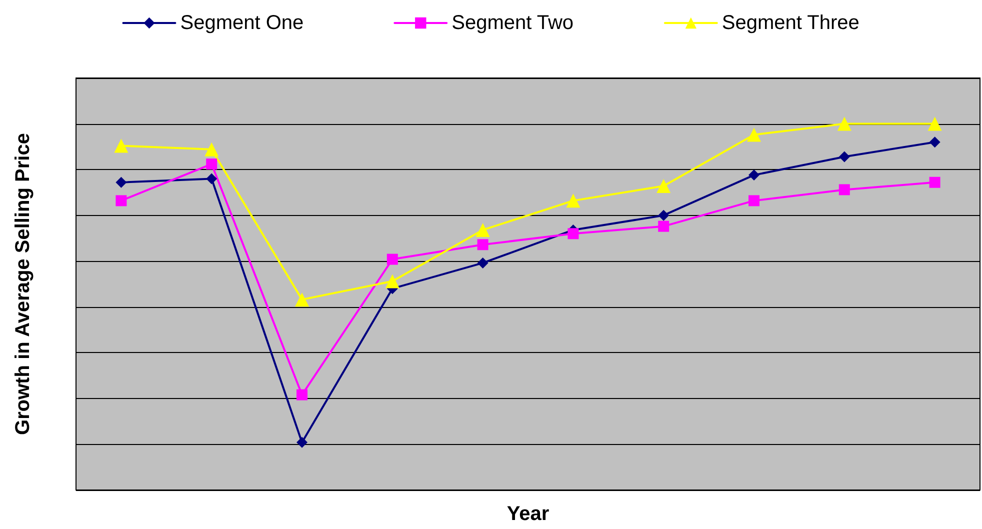  I want to click on legend-label: Segment Three, so click(791, 23).